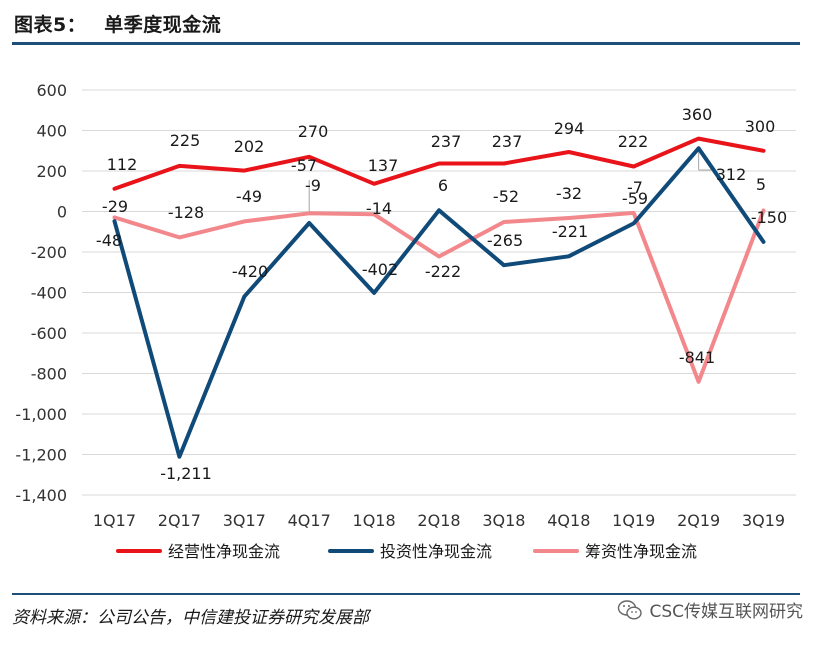 The image size is (829, 645). Describe the element at coordinates (115, 206) in the screenshot. I see `data-label: -29` at that location.